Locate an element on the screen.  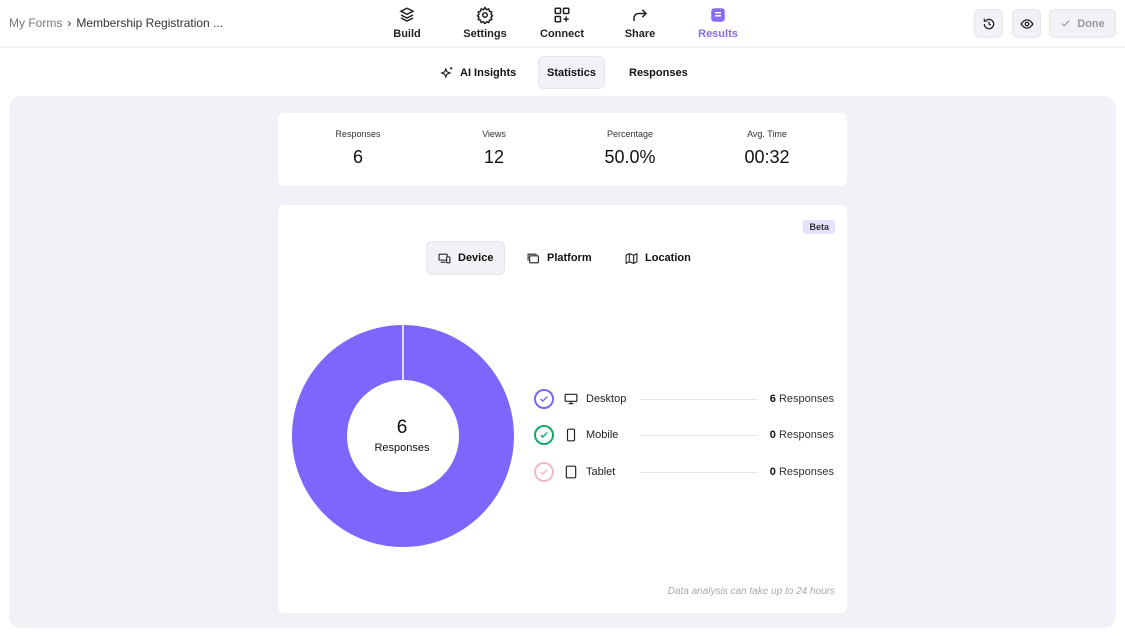
history-icon is located at coordinates (988, 23).